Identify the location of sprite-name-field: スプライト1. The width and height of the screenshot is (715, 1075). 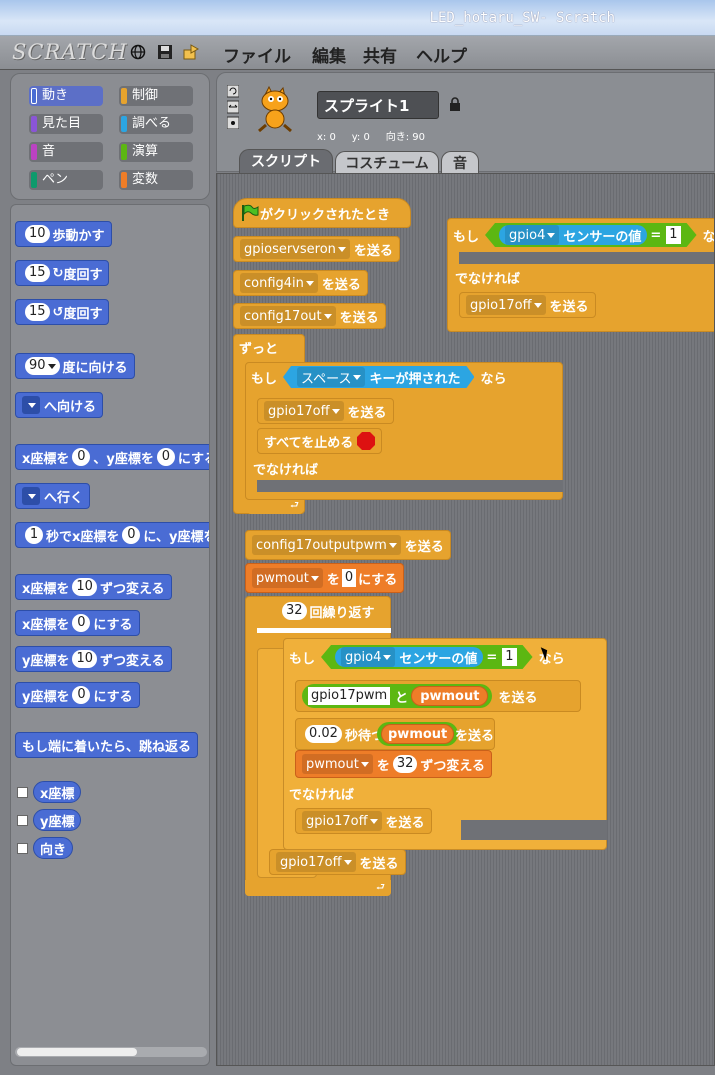
(378, 105).